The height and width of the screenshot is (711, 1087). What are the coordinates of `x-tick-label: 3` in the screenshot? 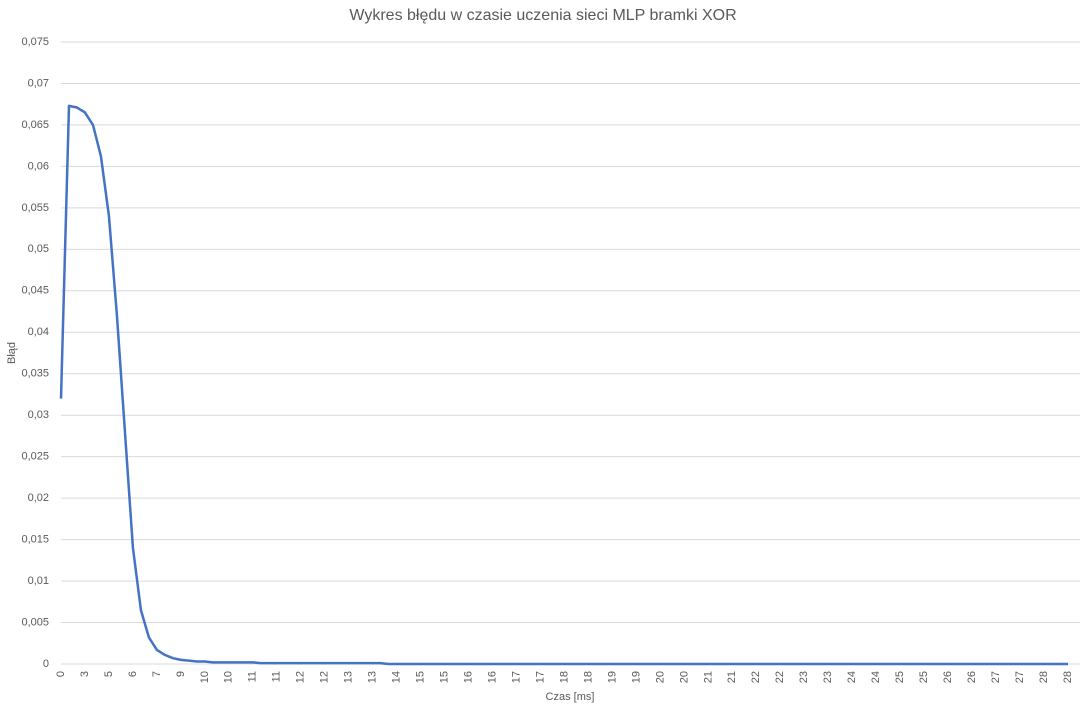 It's located at (85, 674).